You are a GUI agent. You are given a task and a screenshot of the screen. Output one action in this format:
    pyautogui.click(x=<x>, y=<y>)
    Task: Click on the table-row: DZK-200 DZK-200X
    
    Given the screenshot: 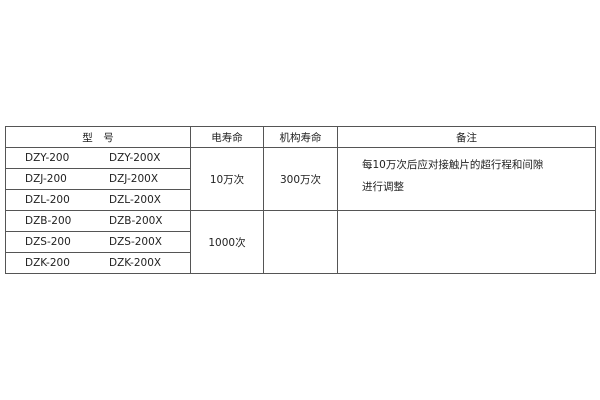 What is the action you would take?
    pyautogui.click(x=300, y=263)
    